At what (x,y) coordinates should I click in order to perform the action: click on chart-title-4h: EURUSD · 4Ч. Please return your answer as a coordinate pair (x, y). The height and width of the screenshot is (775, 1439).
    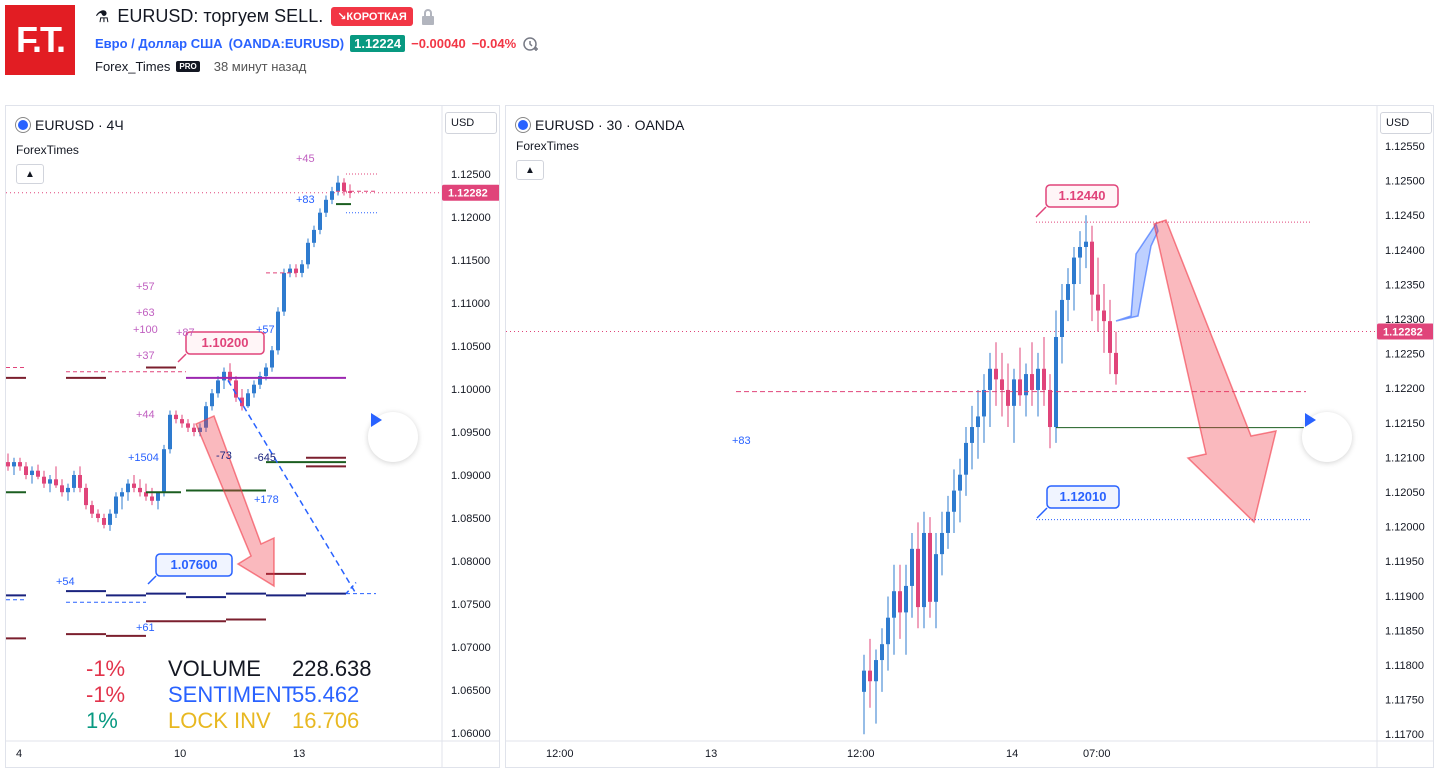
    Looking at the image, I should click on (70, 125).